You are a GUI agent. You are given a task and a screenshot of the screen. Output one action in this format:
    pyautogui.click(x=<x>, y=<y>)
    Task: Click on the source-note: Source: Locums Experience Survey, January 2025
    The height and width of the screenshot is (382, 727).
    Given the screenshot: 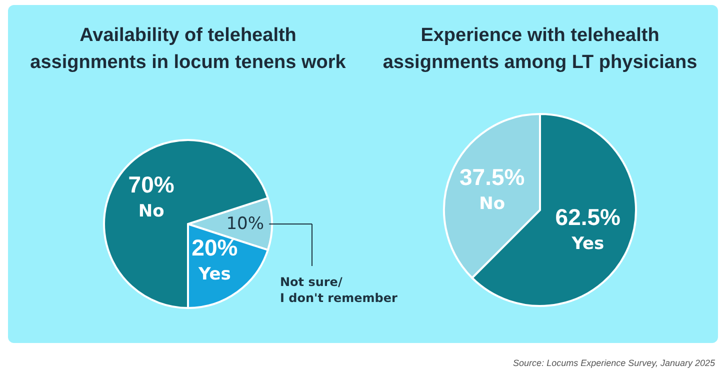 What is the action you would take?
    pyautogui.click(x=614, y=363)
    